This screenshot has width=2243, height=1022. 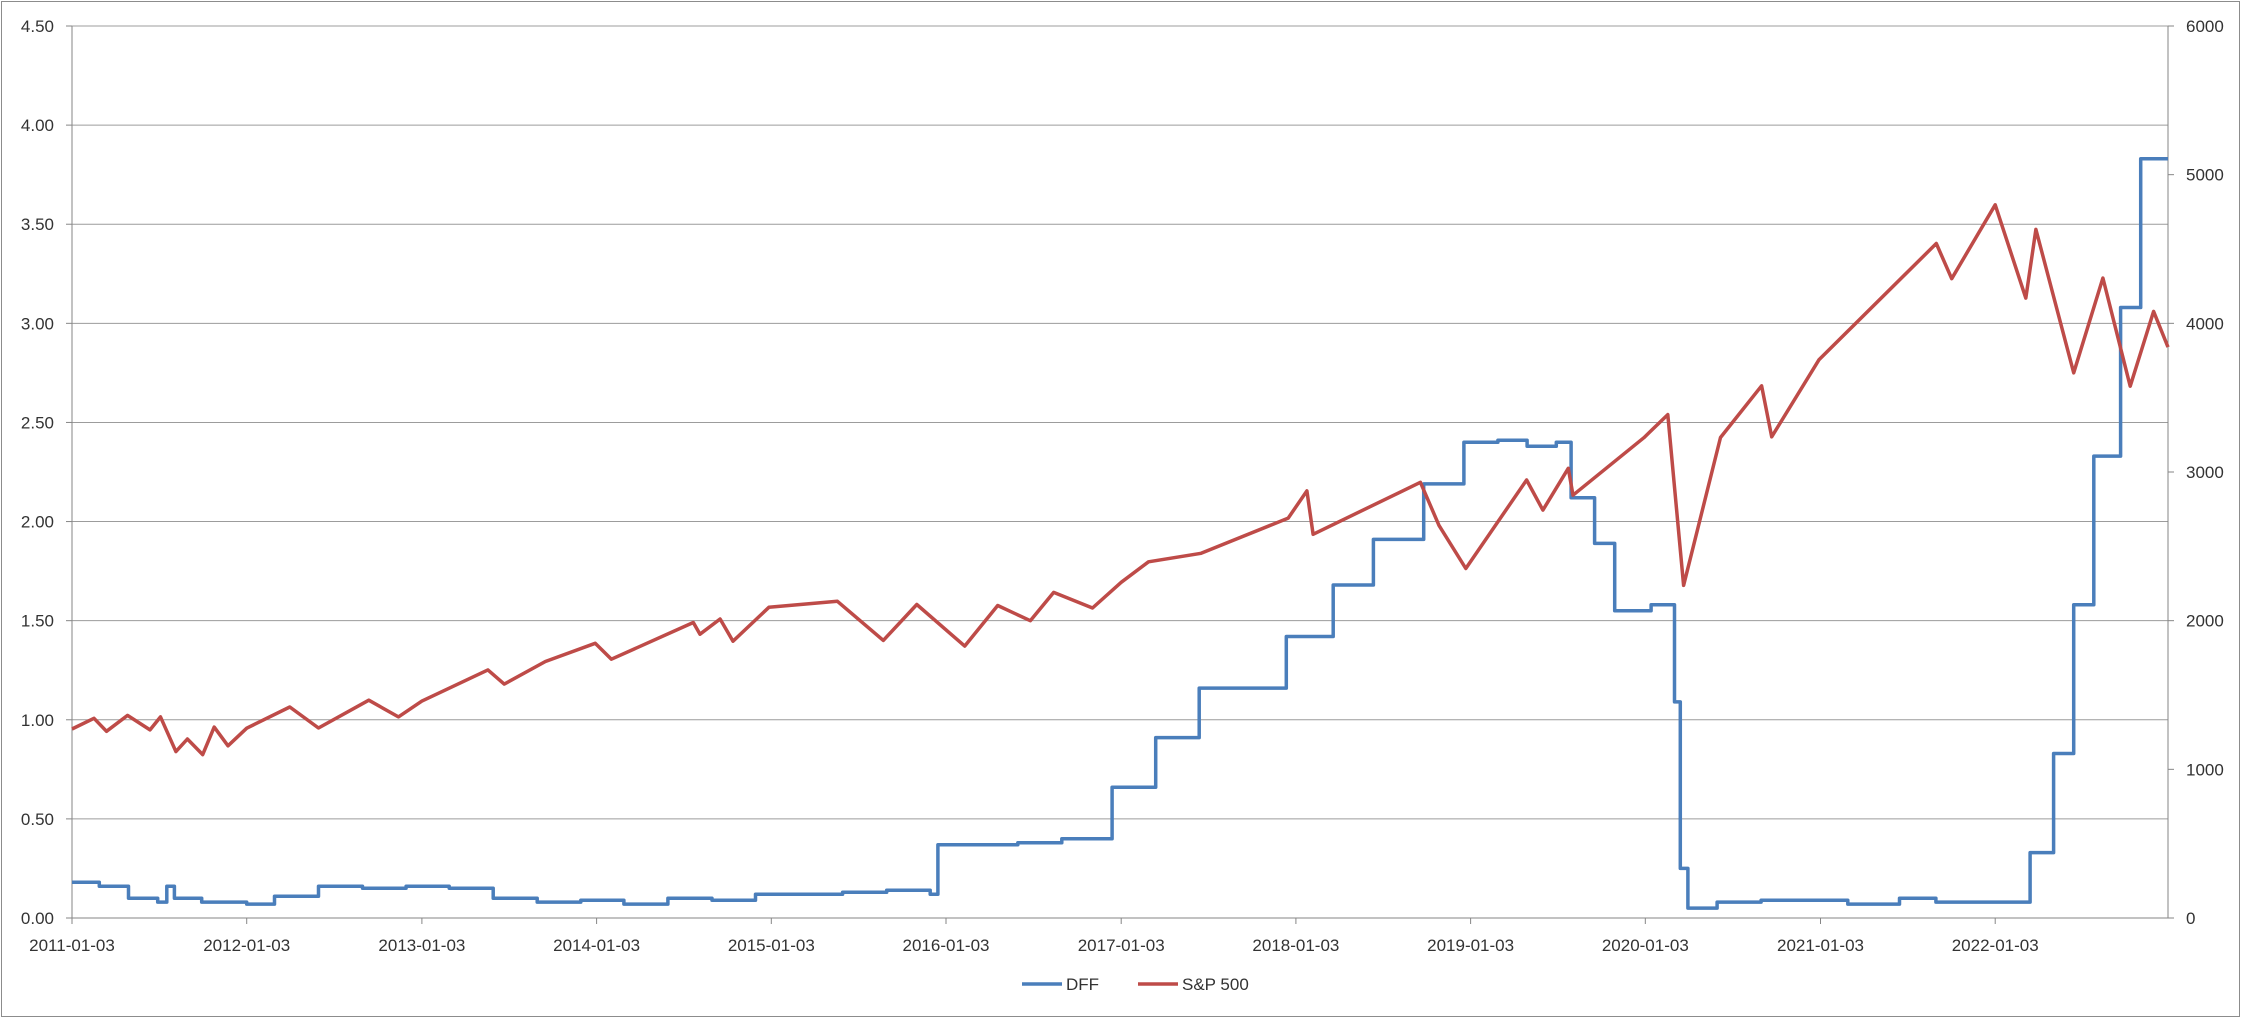 What do you see at coordinates (37, 918) in the screenshot?
I see `y-left-tick-label: 0.00` at bounding box center [37, 918].